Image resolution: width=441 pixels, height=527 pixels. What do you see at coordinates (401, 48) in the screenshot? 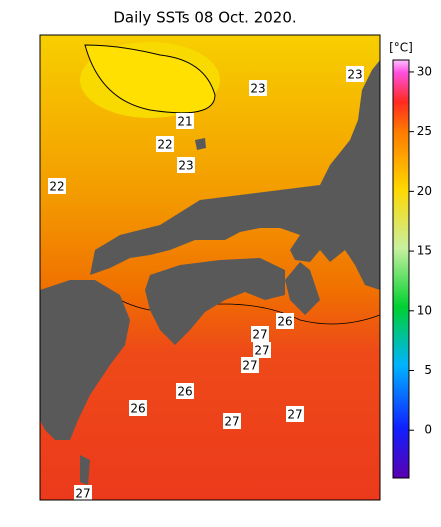
I see `colorbar-unit: [°C]` at bounding box center [401, 48].